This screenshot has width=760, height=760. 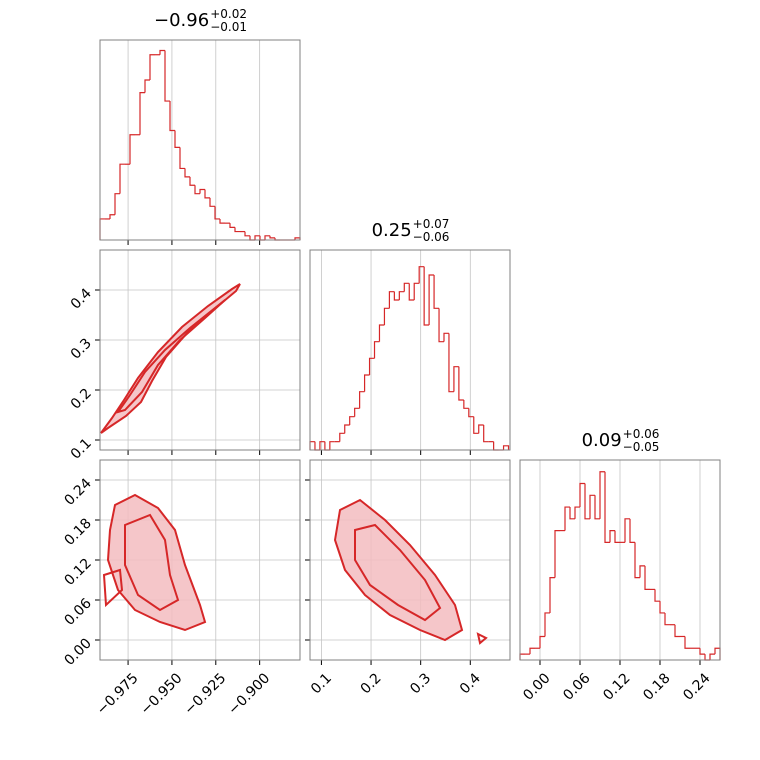 I want to click on x-tick-label: 0.18, so click(x=656, y=686).